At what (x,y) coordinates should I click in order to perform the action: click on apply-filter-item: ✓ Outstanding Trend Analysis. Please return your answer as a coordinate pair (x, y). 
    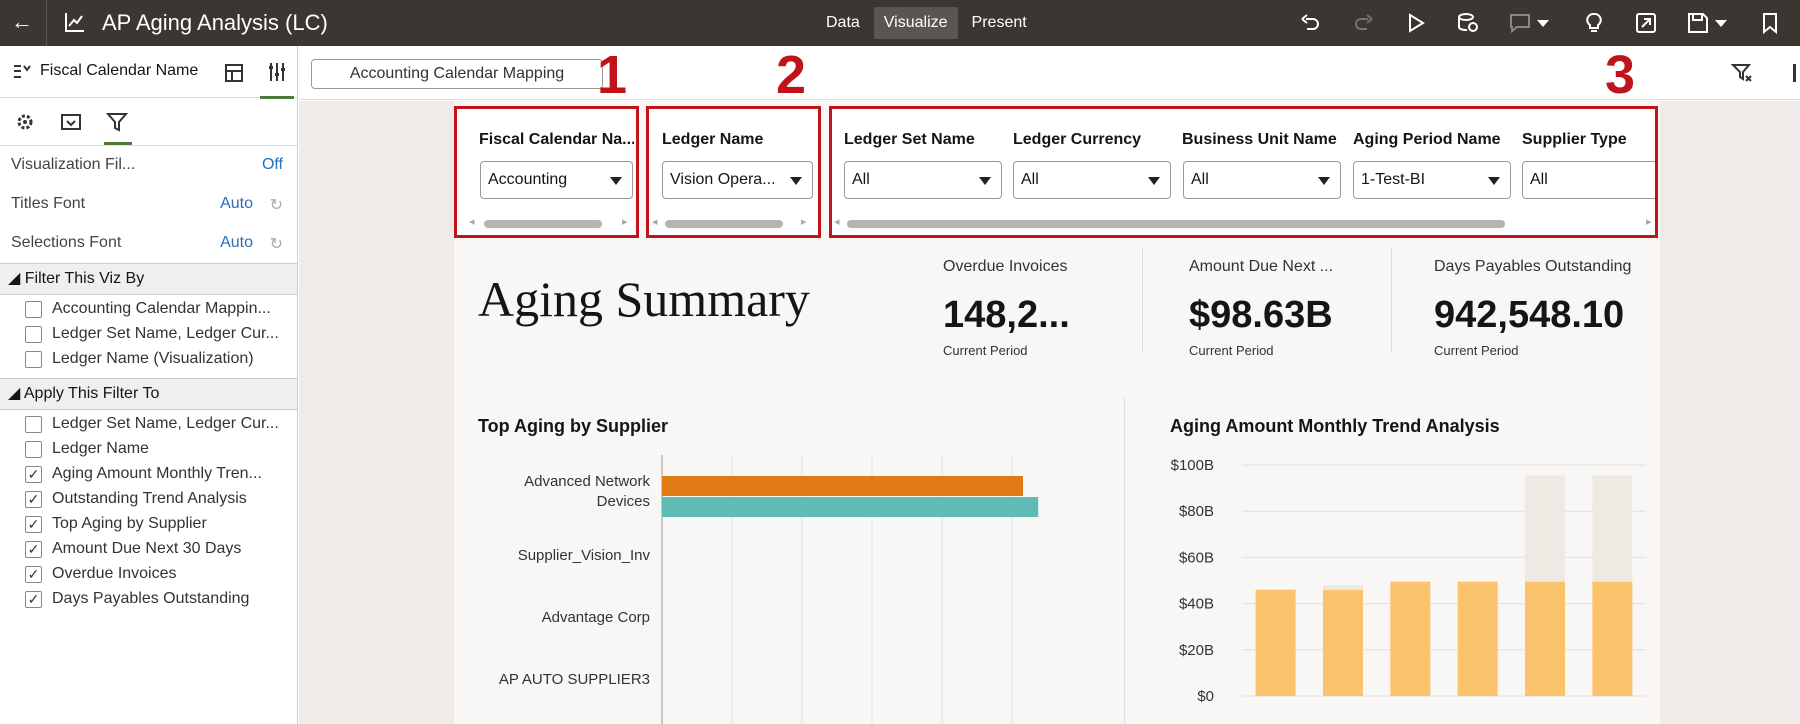
    Looking at the image, I should click on (148, 499).